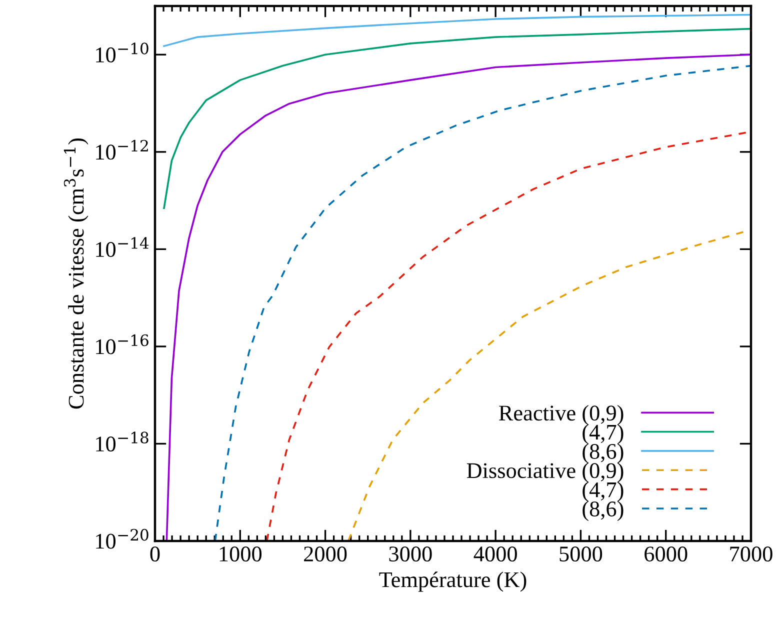 The image size is (779, 625). What do you see at coordinates (76, 273) in the screenshot?
I see `y-axis-title: Constante de vitesse (cm$^{3}$s$^{−1}$)` at bounding box center [76, 273].